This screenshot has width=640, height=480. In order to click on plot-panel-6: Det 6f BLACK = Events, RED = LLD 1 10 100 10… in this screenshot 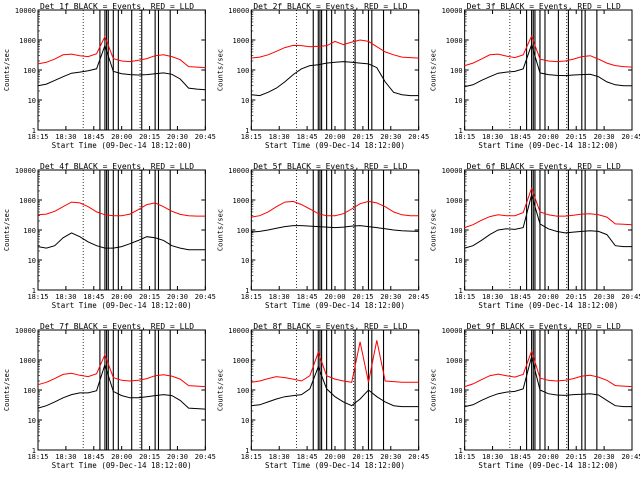, I will do `click(535, 236)`.